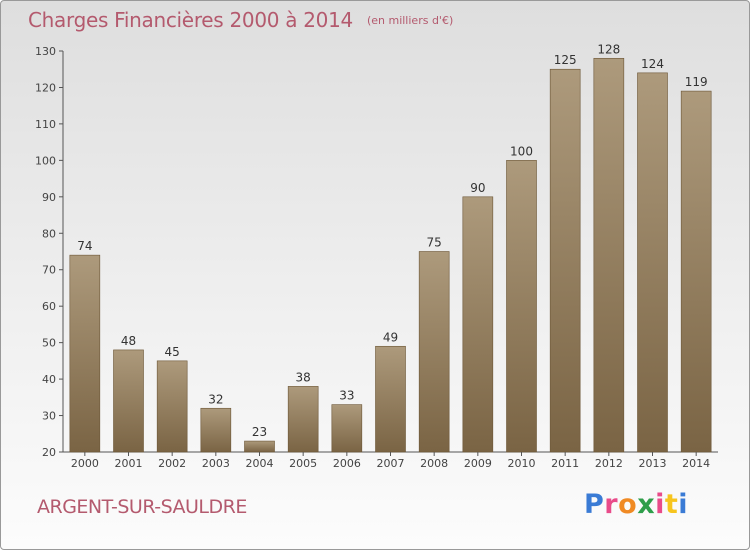 The height and width of the screenshot is (550, 750). I want to click on bar-value-label: 45, so click(172, 352).